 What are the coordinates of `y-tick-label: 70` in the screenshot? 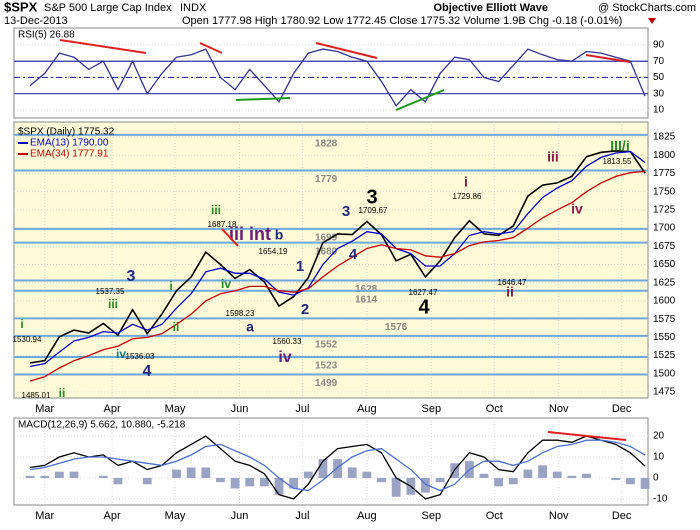 It's located at (659, 61).